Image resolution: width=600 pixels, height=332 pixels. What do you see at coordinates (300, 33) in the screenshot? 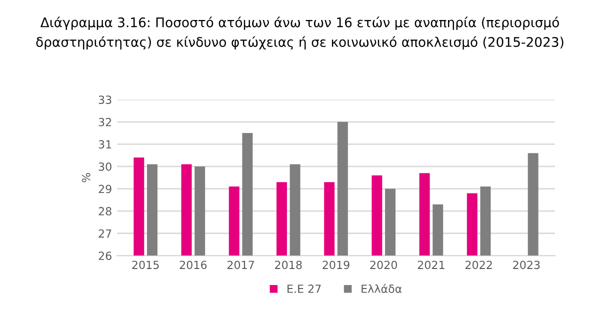
I see `chart-title: Διάγραμμα 3.16: Ποσοστό ατόμων άνω των 16 ετών με αναπηρία (περιορισμό δραστηριότητας) σε κίνδυνο φτώχειας ή σε κοινωνικό αποκλεισμό (2015-2023)` at bounding box center [300, 33].